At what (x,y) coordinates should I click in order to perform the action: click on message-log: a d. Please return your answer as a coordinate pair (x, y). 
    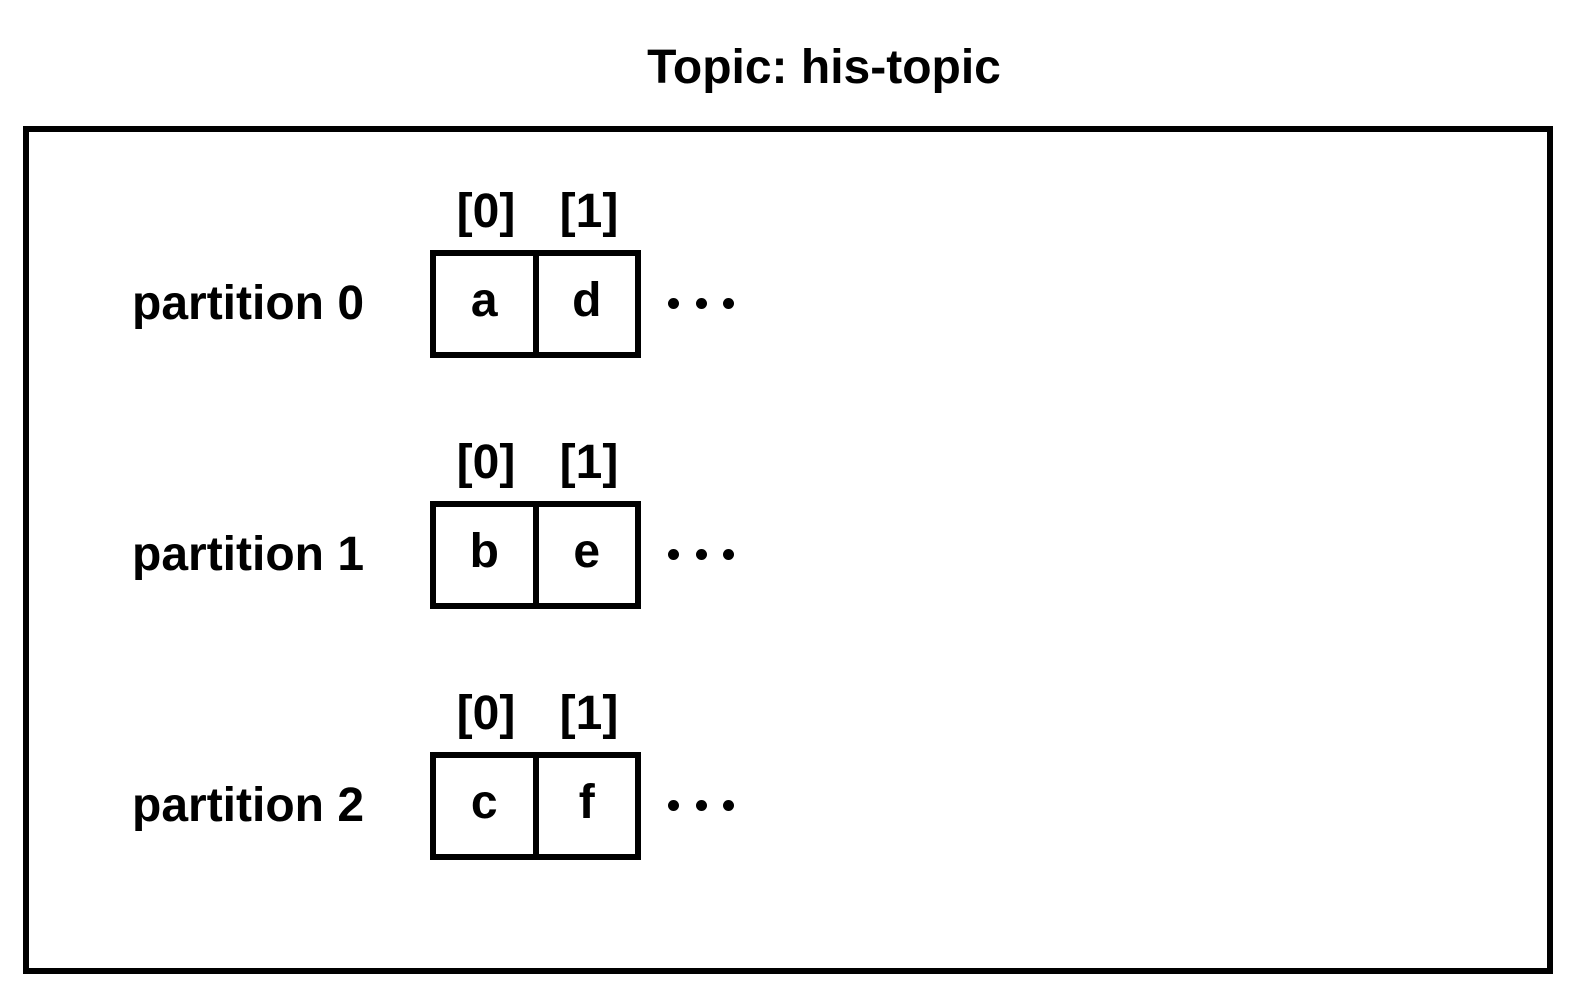
    Looking at the image, I should click on (535, 304).